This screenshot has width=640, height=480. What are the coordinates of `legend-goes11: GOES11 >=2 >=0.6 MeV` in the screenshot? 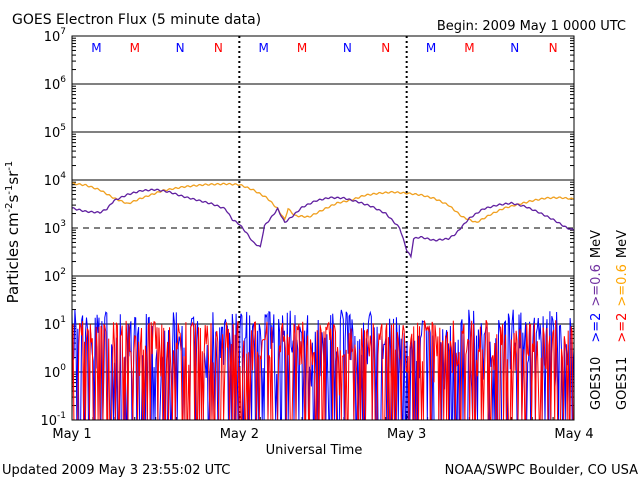 It's located at (622, 320).